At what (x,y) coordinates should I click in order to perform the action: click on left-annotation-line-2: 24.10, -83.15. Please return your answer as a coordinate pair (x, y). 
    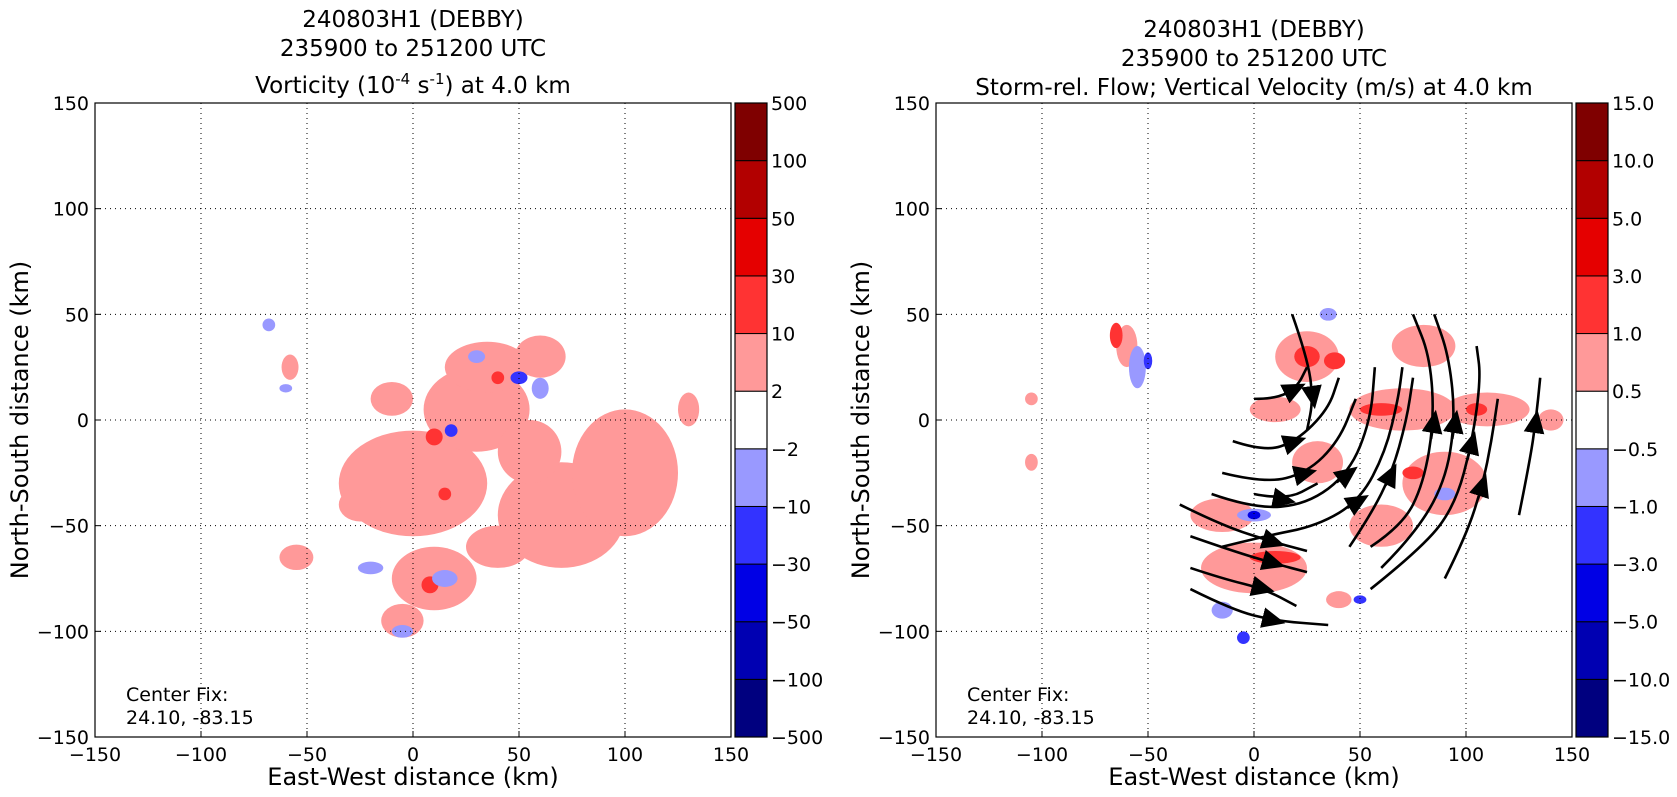
    Looking at the image, I should click on (190, 718).